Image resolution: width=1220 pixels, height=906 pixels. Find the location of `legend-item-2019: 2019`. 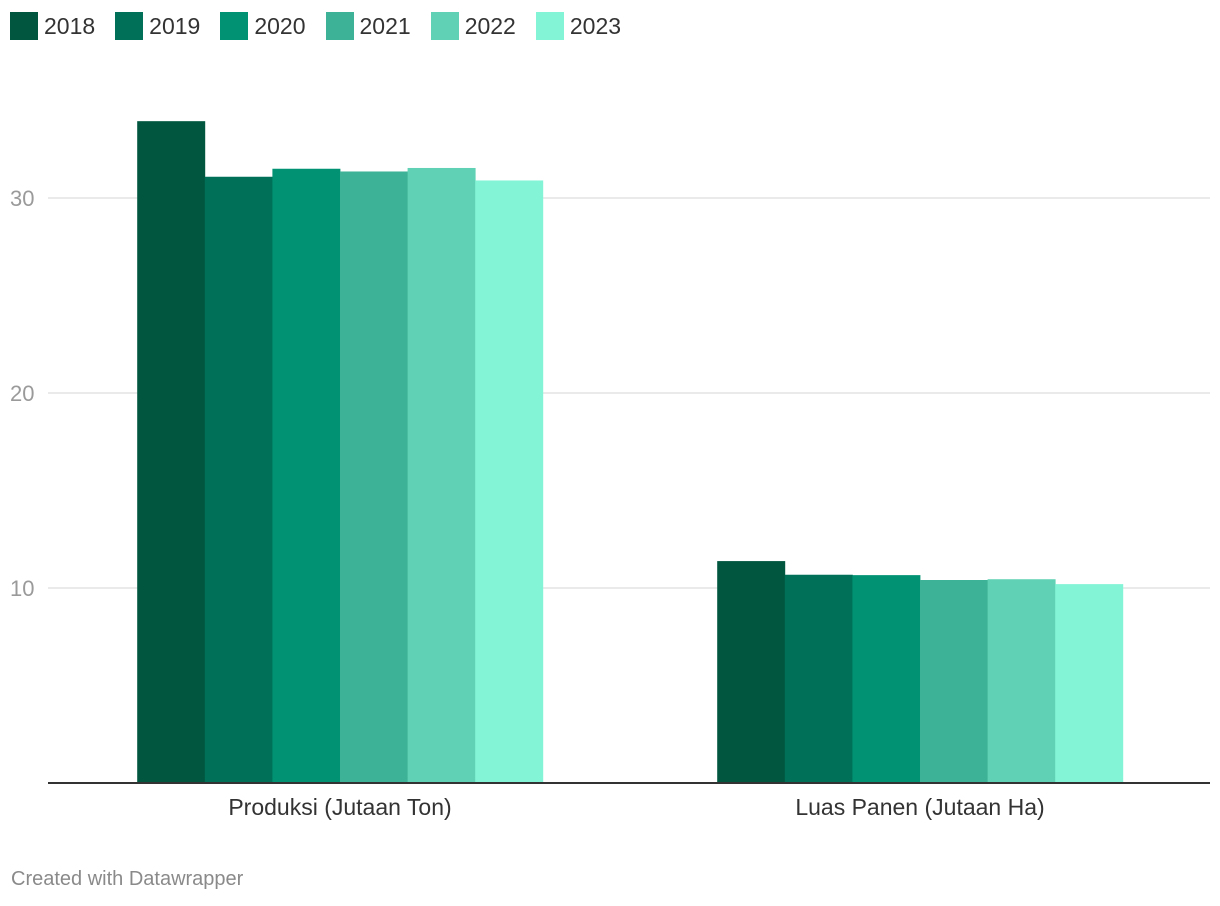

legend-item-2019: 2019 is located at coordinates (157, 26).